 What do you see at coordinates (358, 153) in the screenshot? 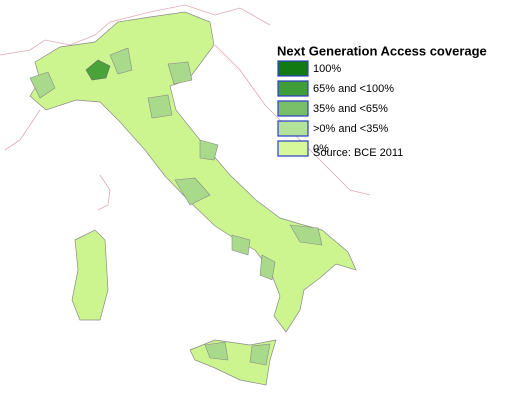
I see `source: Source: BCE 2011` at bounding box center [358, 153].